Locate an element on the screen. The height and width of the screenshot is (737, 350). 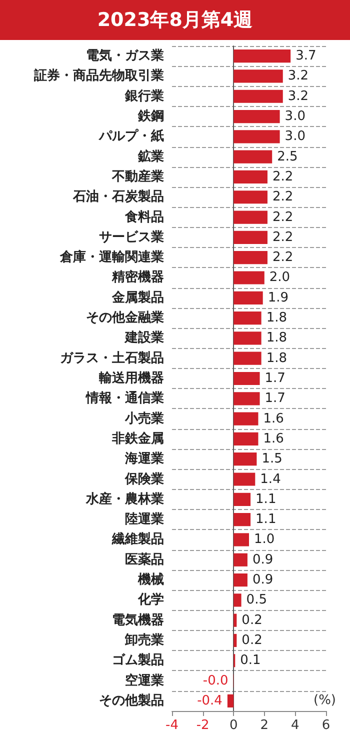
y-tick-label: 卸売業 is located at coordinates (144, 640).